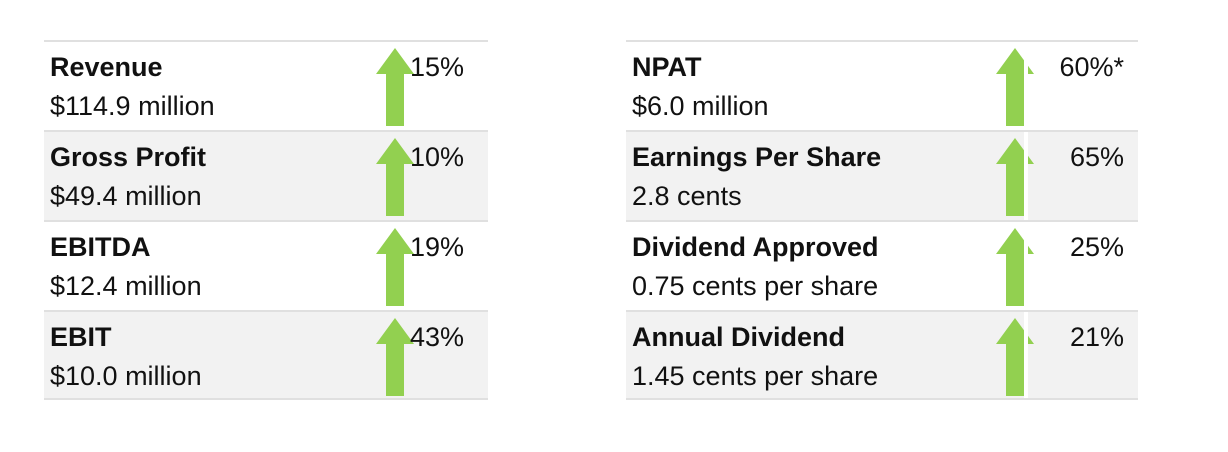 The image size is (1228, 452). I want to click on metric-label: Gross Profit, so click(128, 157).